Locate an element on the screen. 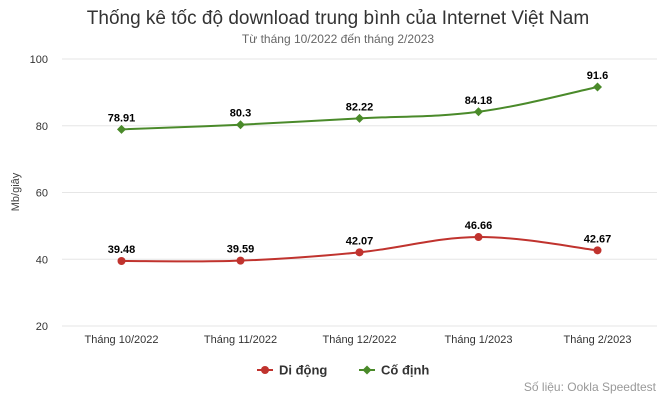  series-co-dinh: 78.91 80.3 82.22 84.18 91.6 is located at coordinates (358, 102).